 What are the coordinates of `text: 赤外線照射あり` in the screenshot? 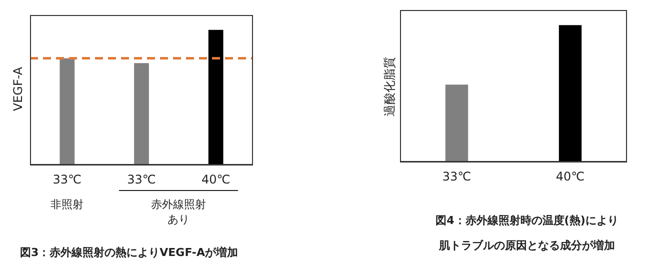 It's located at (179, 212).